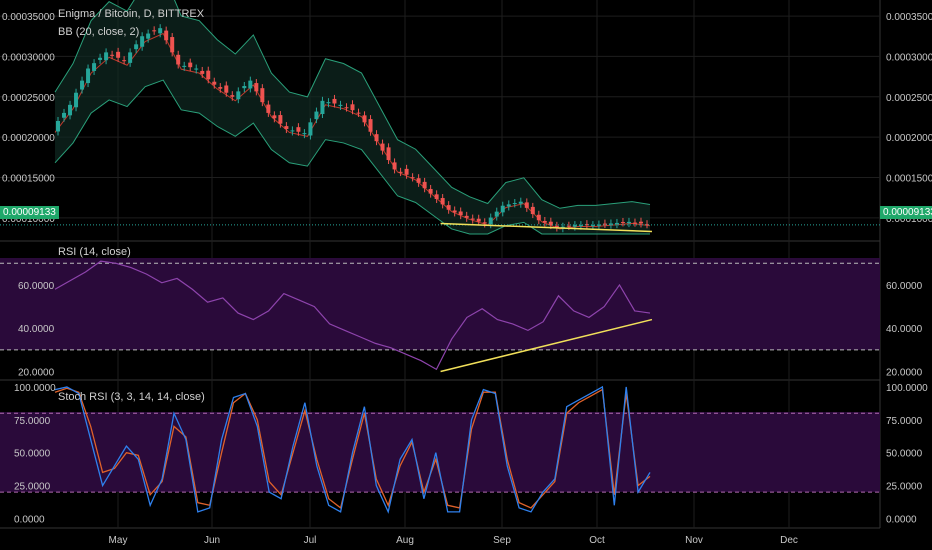 The image size is (932, 550). Describe the element at coordinates (546, 227) in the screenshot. I see `price-trendline` at that location.